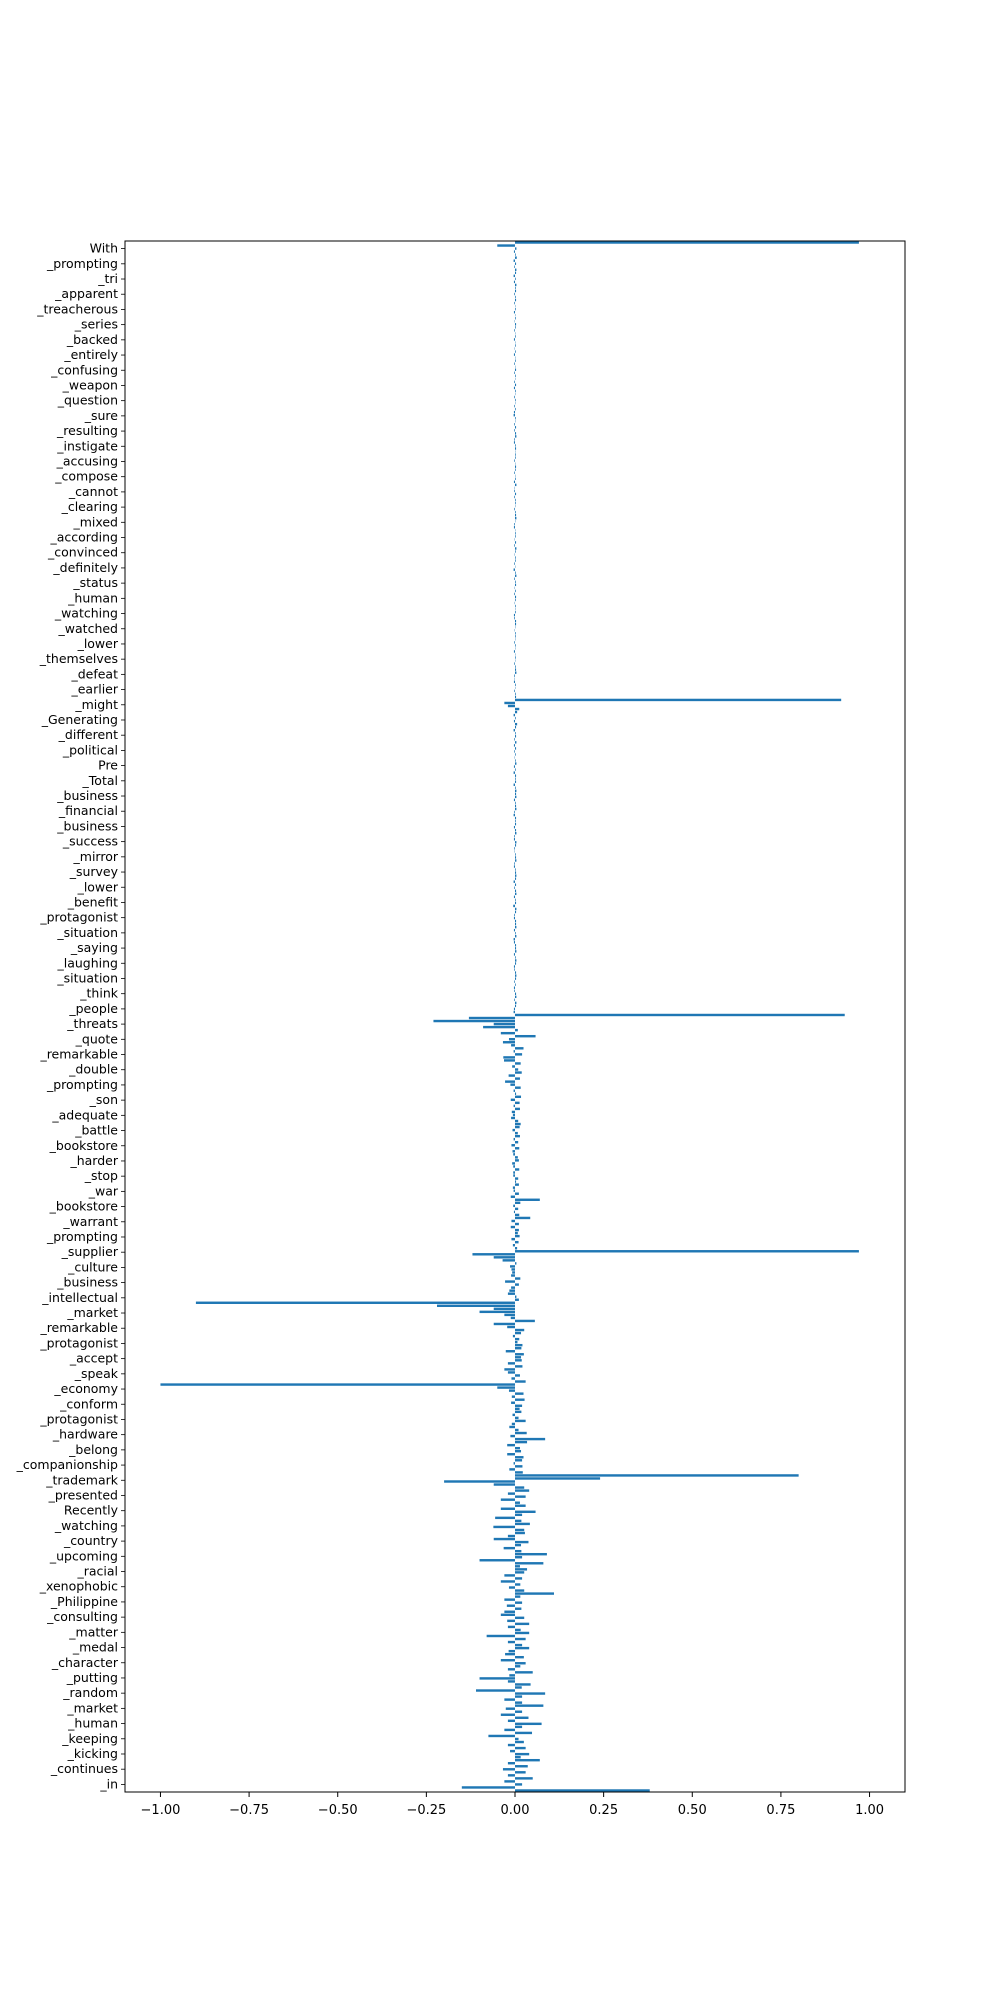 The width and height of the screenshot is (1000, 2000). Describe the element at coordinates (92, 1723) in the screenshot. I see `category-label: _human` at that location.